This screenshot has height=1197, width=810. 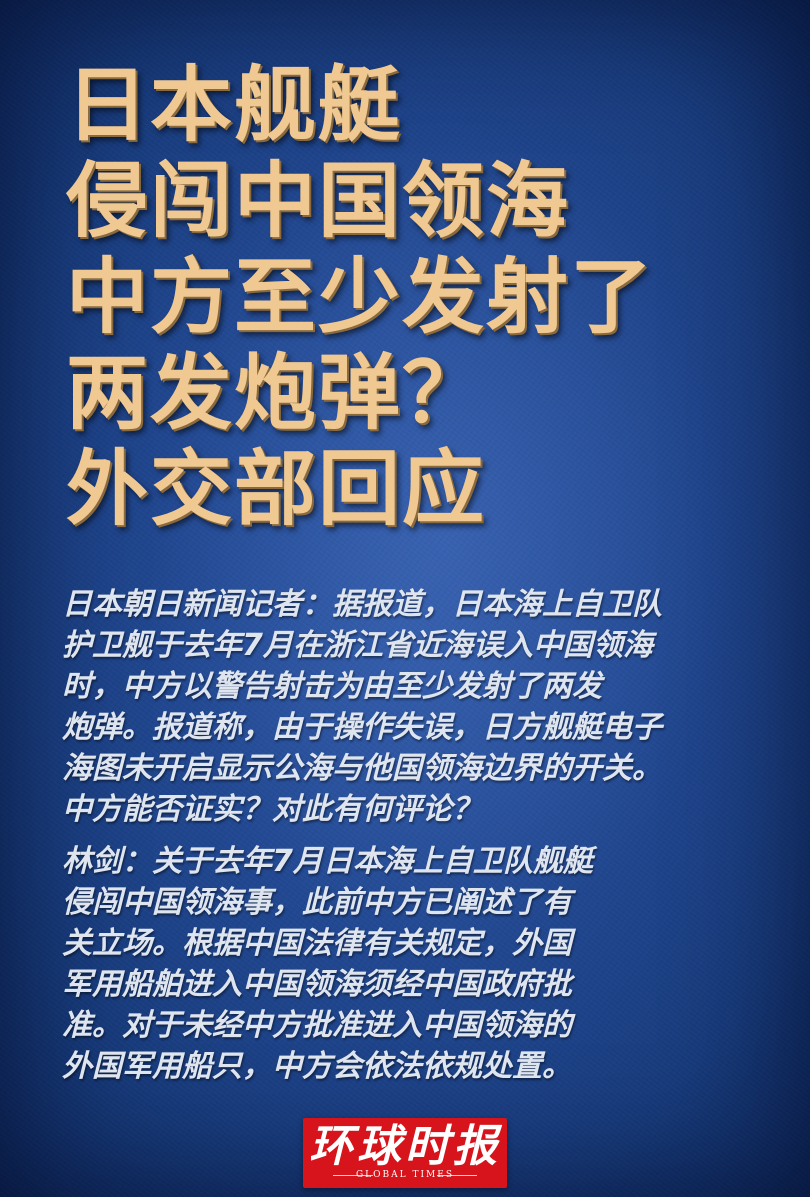 What do you see at coordinates (317, 984) in the screenshot?
I see `answer-line: 军用船舶进入中国领海须经中国政府批` at bounding box center [317, 984].